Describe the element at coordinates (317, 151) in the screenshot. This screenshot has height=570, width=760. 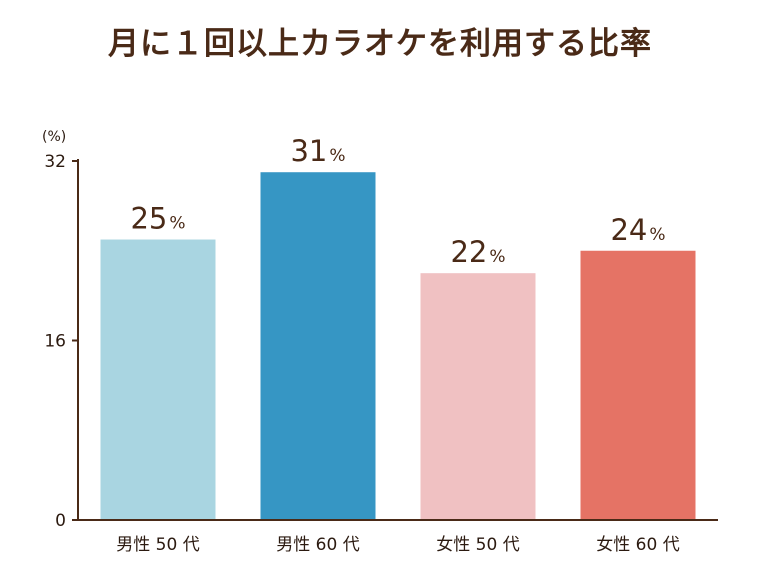
I see `bar-value-label: 31%` at that location.